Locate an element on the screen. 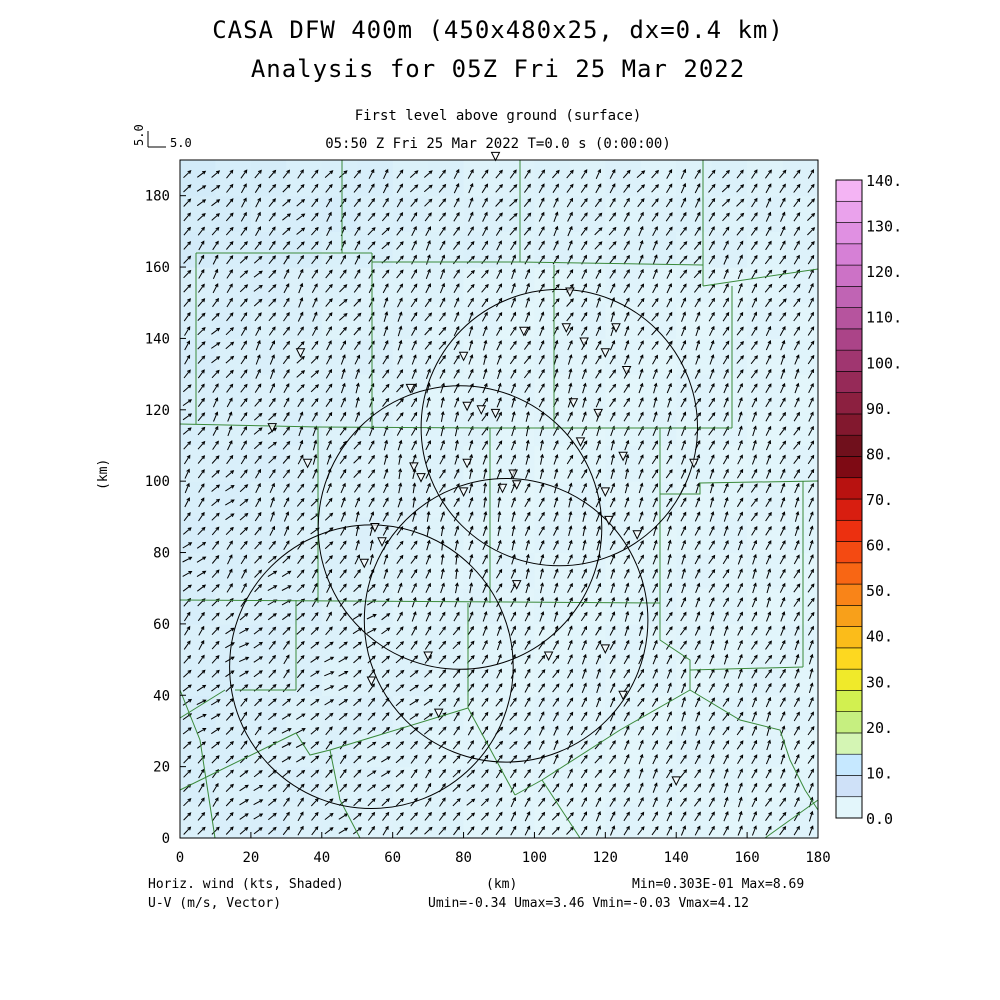 Image resolution: width=1000 pixels, height=1000 pixels. x-tick-label: 140 is located at coordinates (676, 858).